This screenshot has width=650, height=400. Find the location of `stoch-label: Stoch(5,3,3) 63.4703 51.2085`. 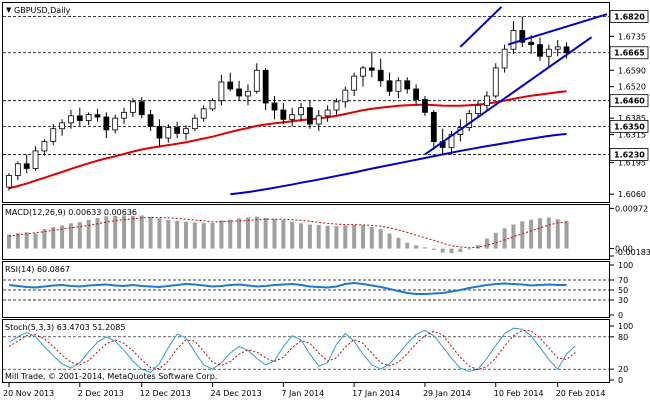

stoch-label: Stoch(5,3,3) 63.4703 51.2085 is located at coordinates (65, 327).